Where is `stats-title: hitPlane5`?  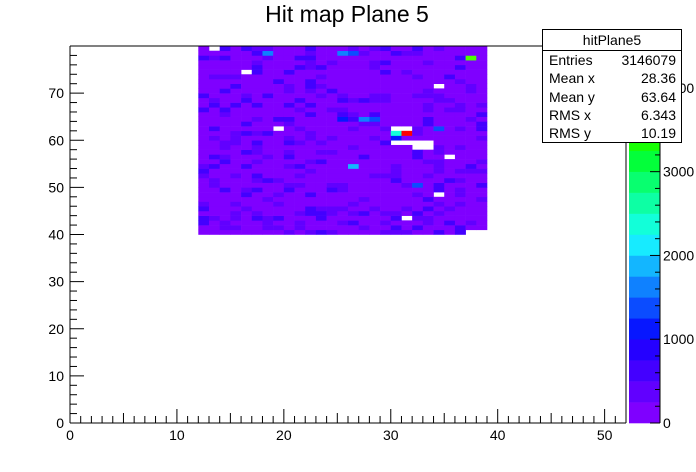
stats-title: hitPlane5 is located at coordinates (612, 40).